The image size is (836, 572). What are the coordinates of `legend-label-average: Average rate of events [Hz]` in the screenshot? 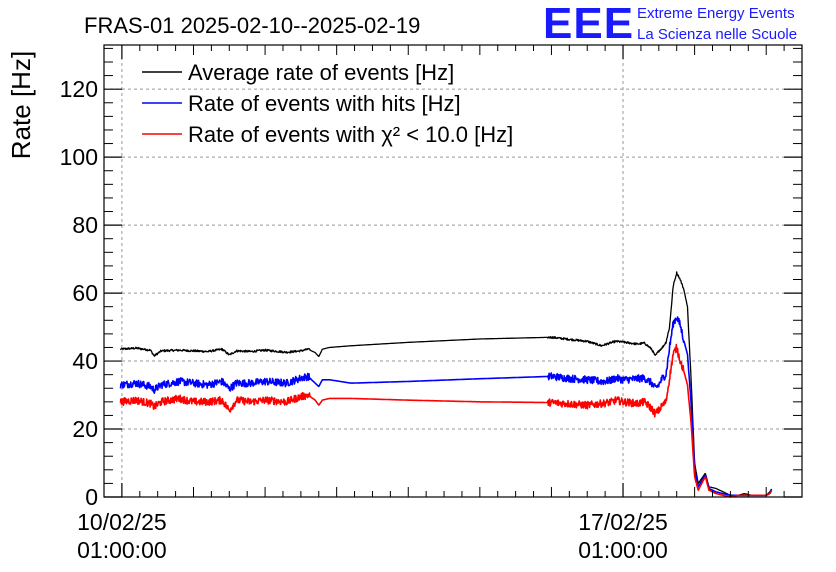 It's located at (321, 72).